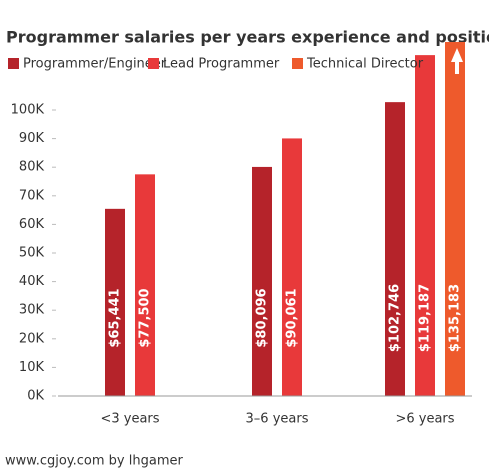 The width and height of the screenshot is (489, 470). Describe the element at coordinates (32, 224) in the screenshot. I see `y-tick-label: 60K` at that location.